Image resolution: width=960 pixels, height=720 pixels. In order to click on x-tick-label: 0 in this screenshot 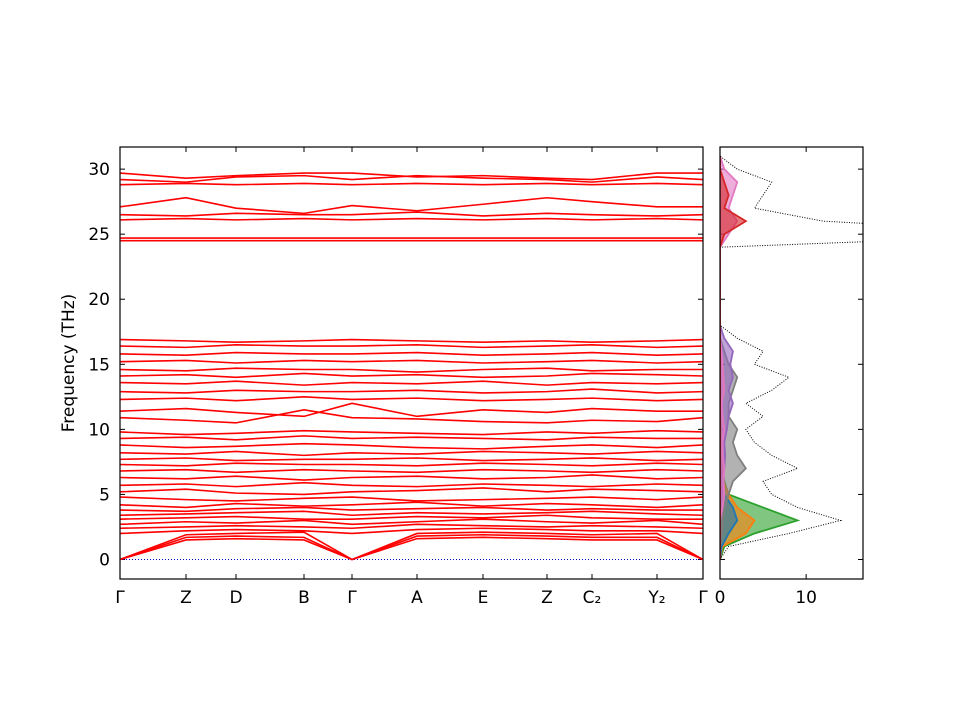, I will do `click(720, 598)`.